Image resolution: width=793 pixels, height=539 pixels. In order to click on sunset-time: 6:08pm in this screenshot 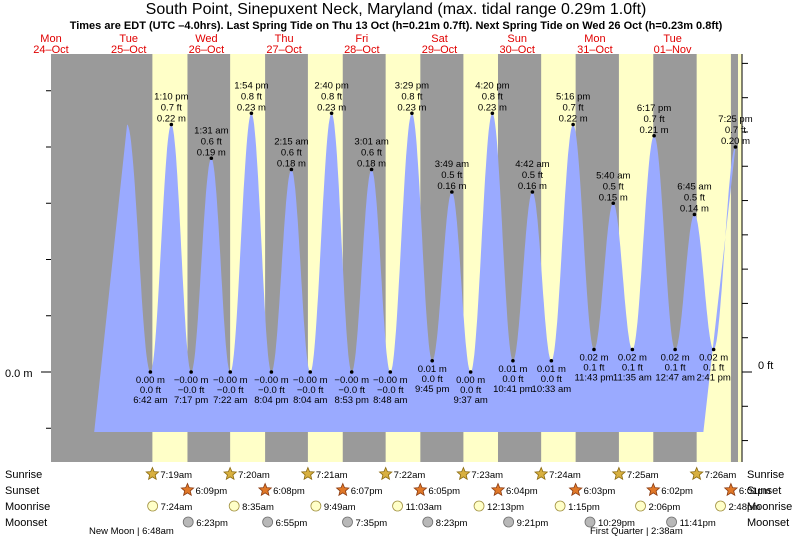, I will do `click(289, 491)`.